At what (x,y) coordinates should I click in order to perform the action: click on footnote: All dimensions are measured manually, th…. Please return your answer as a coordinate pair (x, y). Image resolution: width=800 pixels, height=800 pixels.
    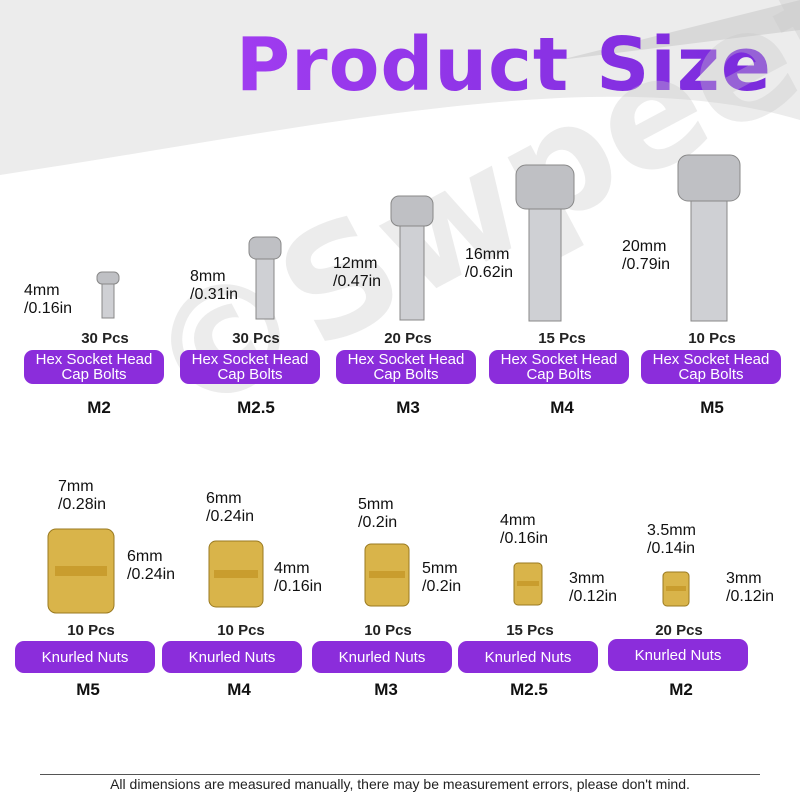
    Looking at the image, I should click on (400, 784).